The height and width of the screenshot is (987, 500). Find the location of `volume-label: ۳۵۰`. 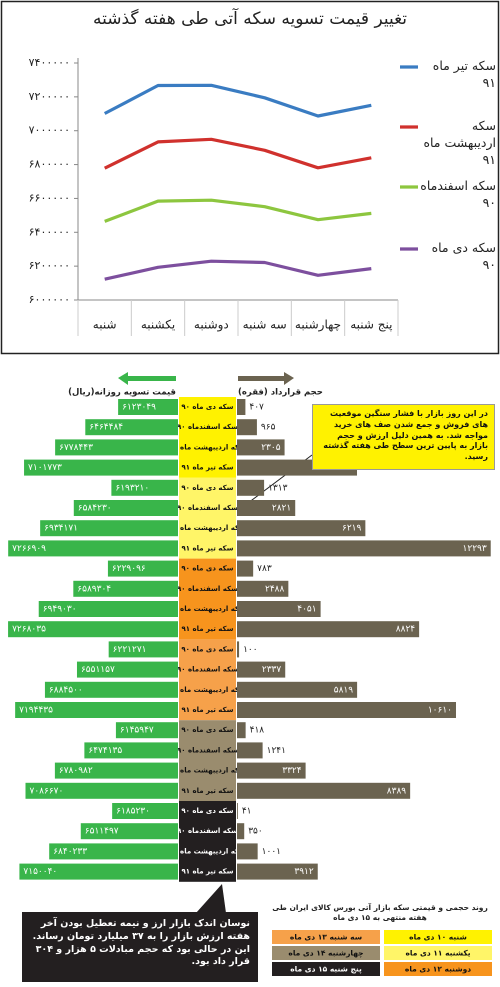

volume-label: ۳۵۰ is located at coordinates (255, 832).